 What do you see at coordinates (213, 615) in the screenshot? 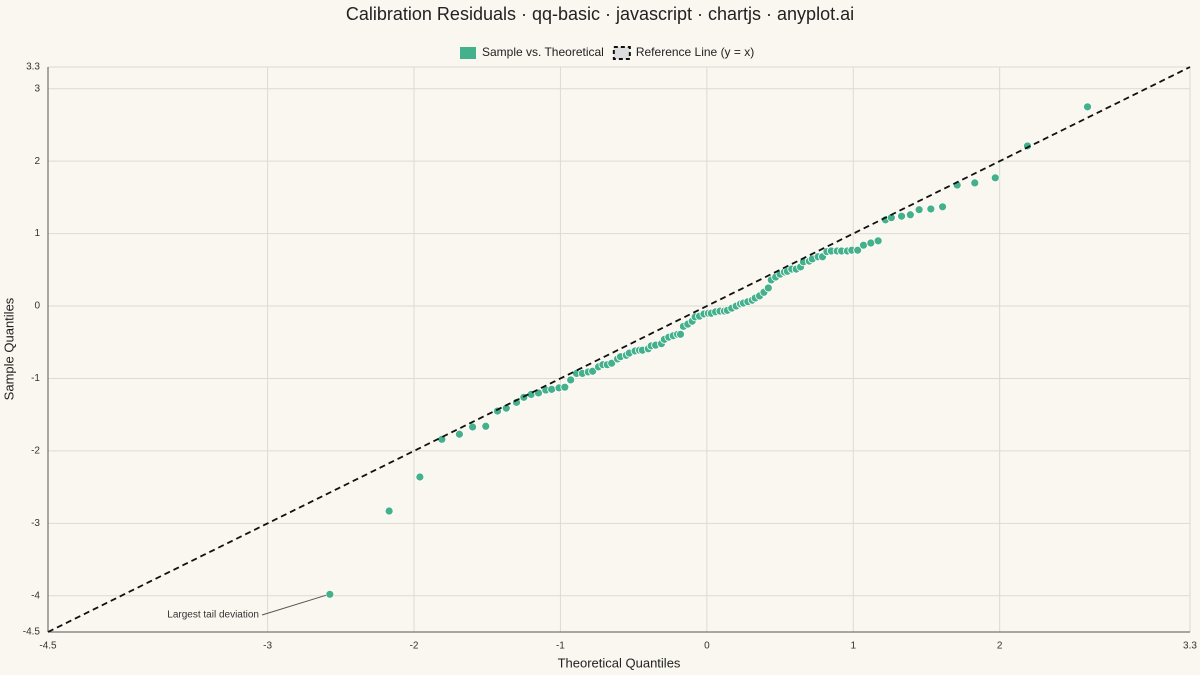
I see `annotation: Largest tail deviation` at bounding box center [213, 615].